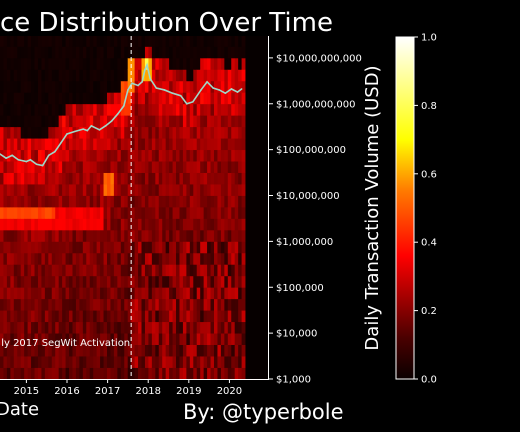 This screenshot has width=520, height=432. Describe the element at coordinates (166, 23) in the screenshot. I see `chart-title: ce Distribution Over Time` at that location.